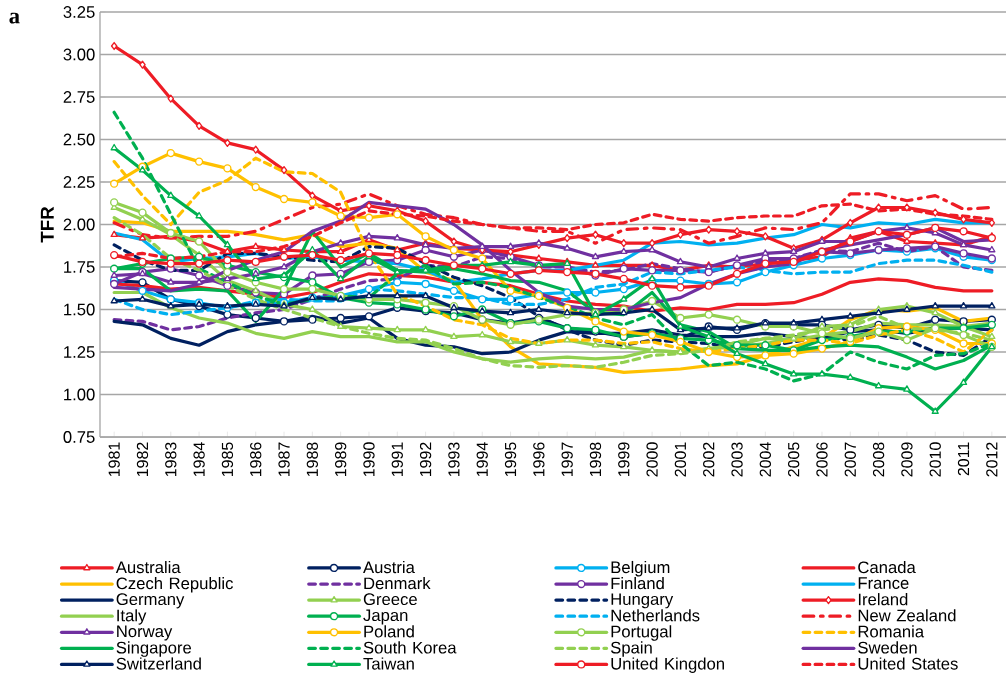 The image size is (1007, 697). Describe the element at coordinates (539, 459) in the screenshot. I see `x-tick-label: 1996` at that location.